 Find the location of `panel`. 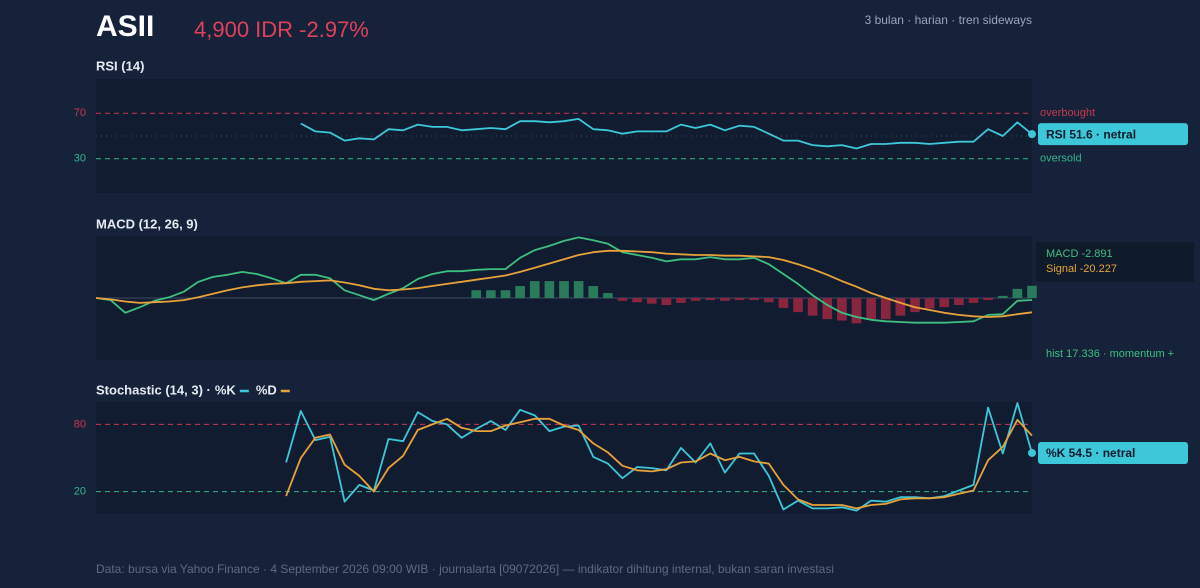

panel is located at coordinates (564, 458).